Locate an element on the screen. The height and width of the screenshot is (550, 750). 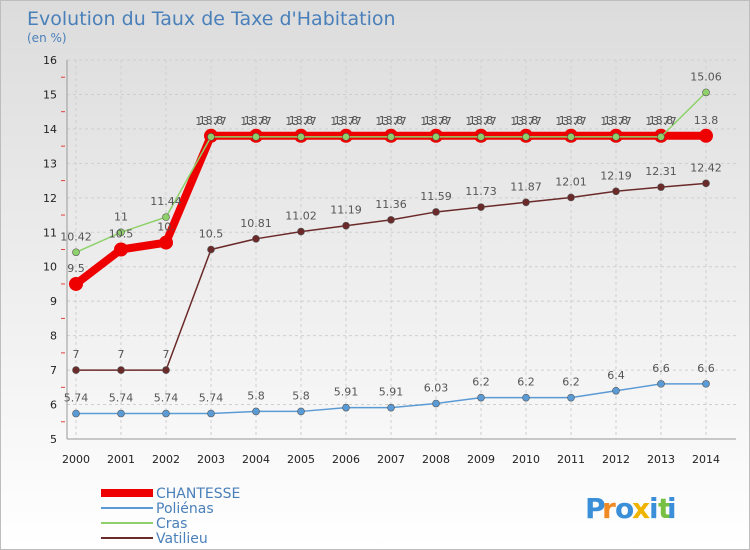
x-tick-label: 2004 is located at coordinates (256, 459).